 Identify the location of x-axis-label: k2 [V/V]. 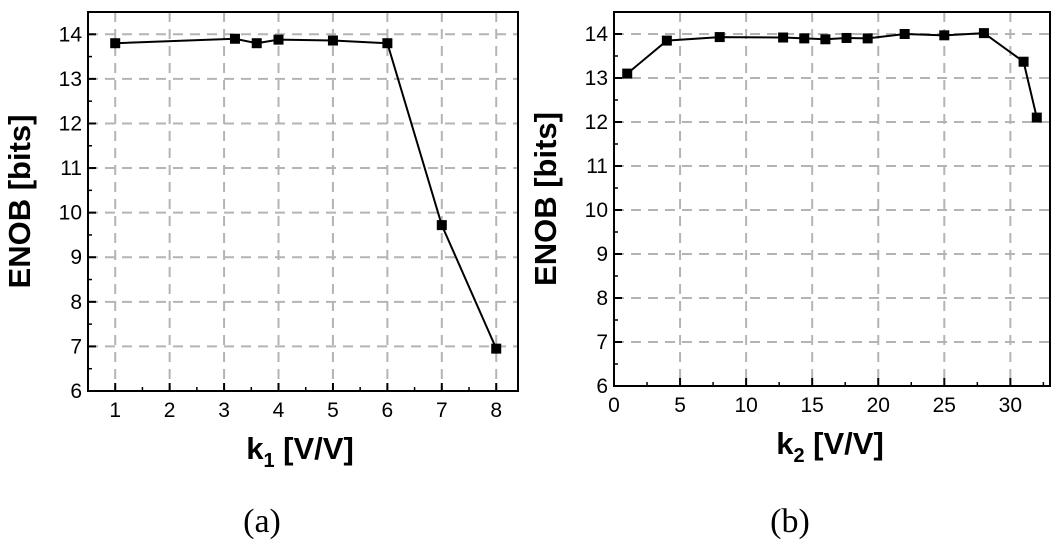
(830, 446).